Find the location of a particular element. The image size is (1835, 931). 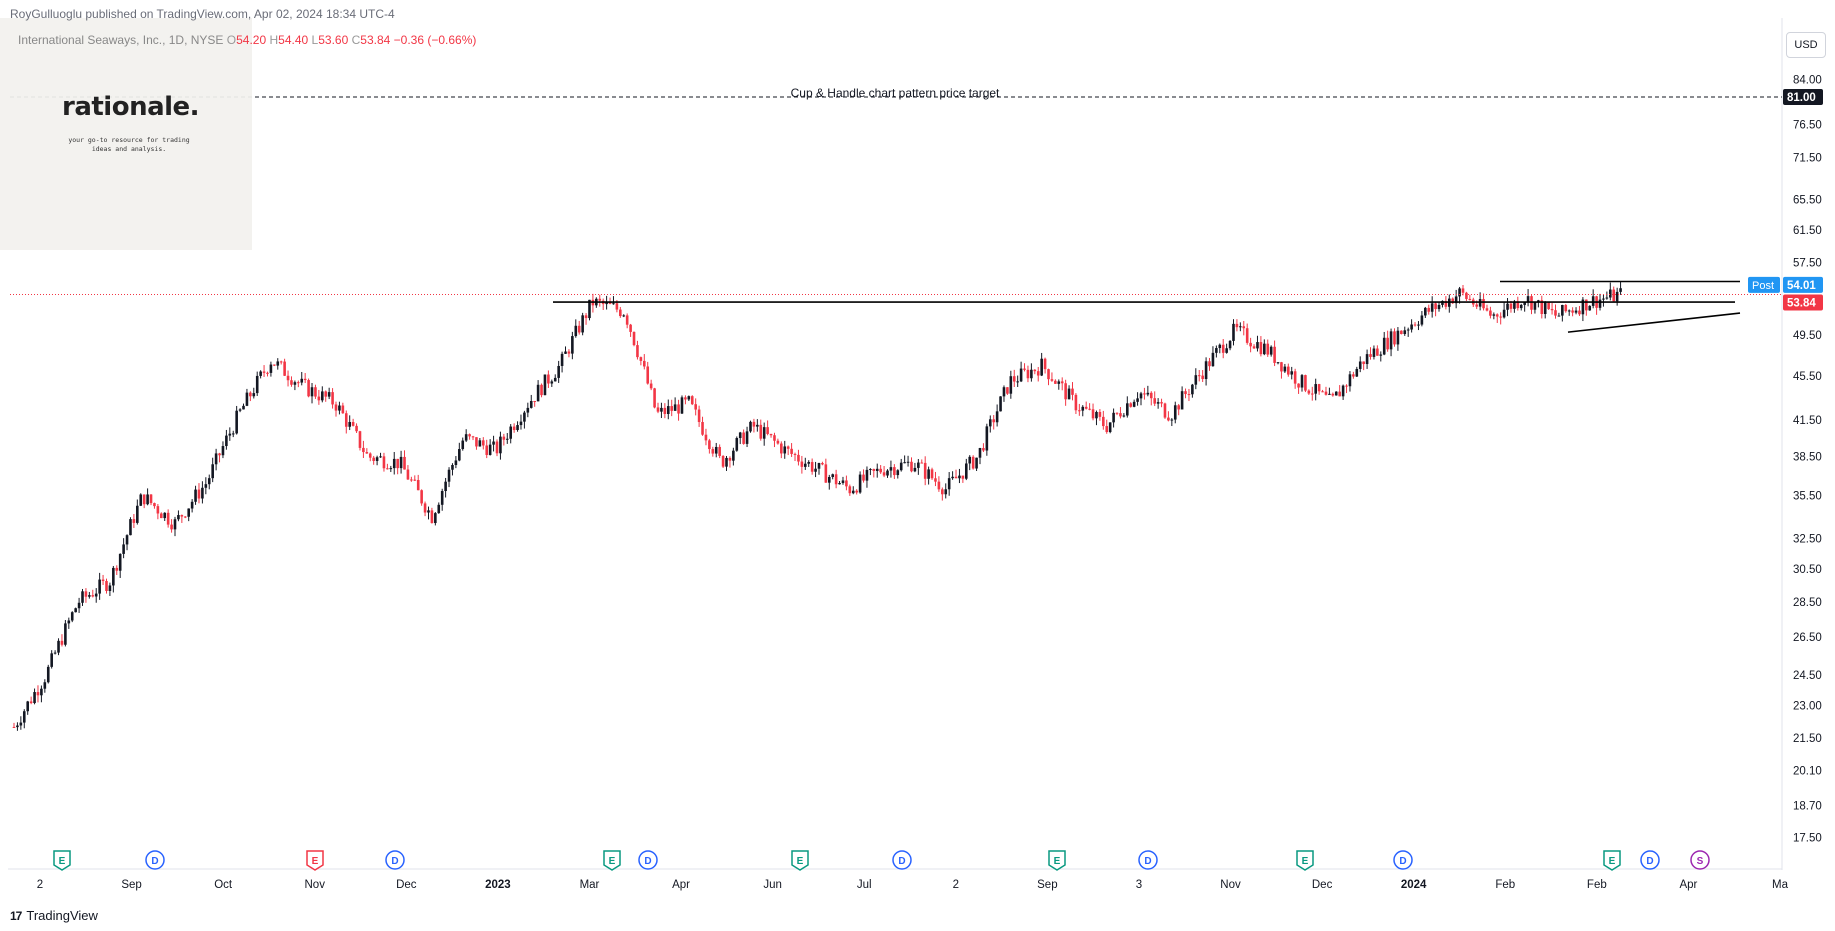

post-price-value: 54.01 is located at coordinates (1801, 286).